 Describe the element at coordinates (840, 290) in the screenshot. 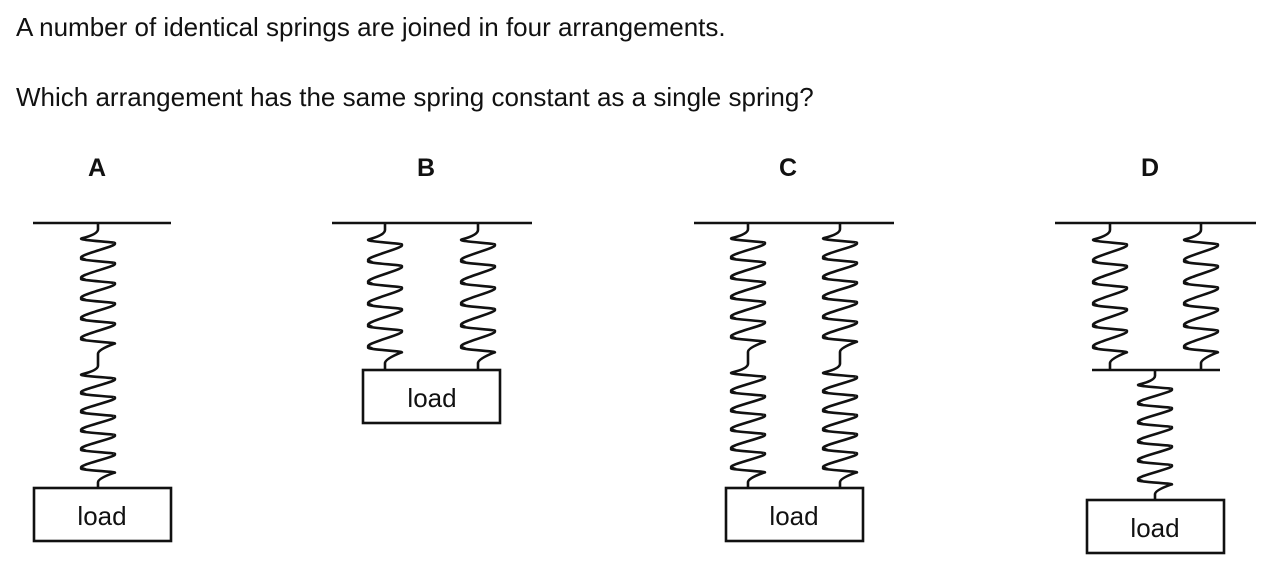

I see `spring-c-right-upper` at that location.